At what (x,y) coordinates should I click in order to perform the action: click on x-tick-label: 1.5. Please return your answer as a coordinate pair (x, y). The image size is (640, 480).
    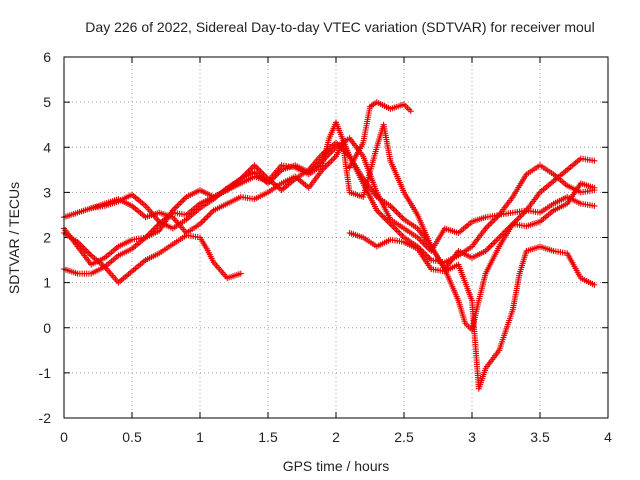
    Looking at the image, I should click on (268, 437).